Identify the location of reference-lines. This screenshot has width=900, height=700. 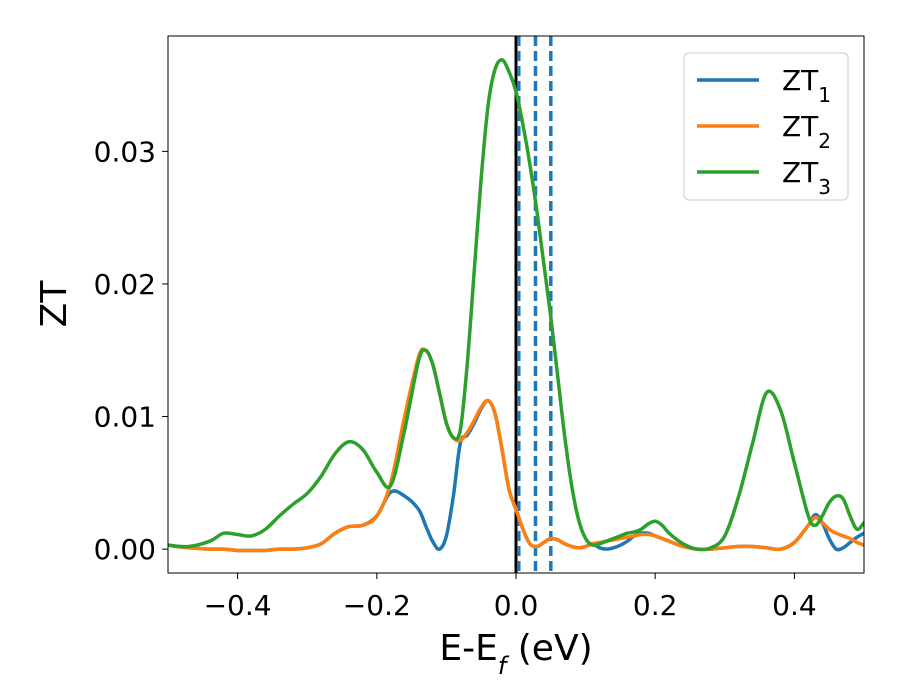
(533, 304).